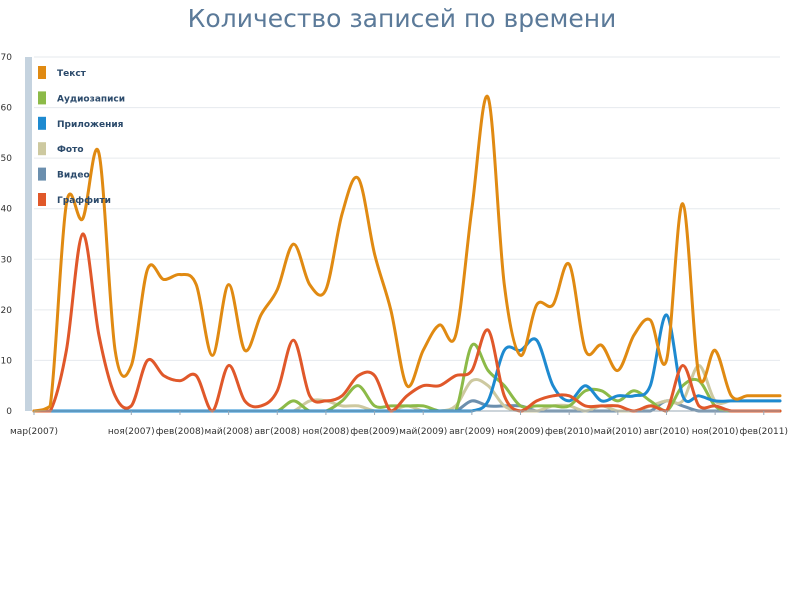 Image resolution: width=804 pixels, height=604 pixels. What do you see at coordinates (34, 432) in the screenshot?
I see `x-tick-label: мар(2007)` at bounding box center [34, 432].